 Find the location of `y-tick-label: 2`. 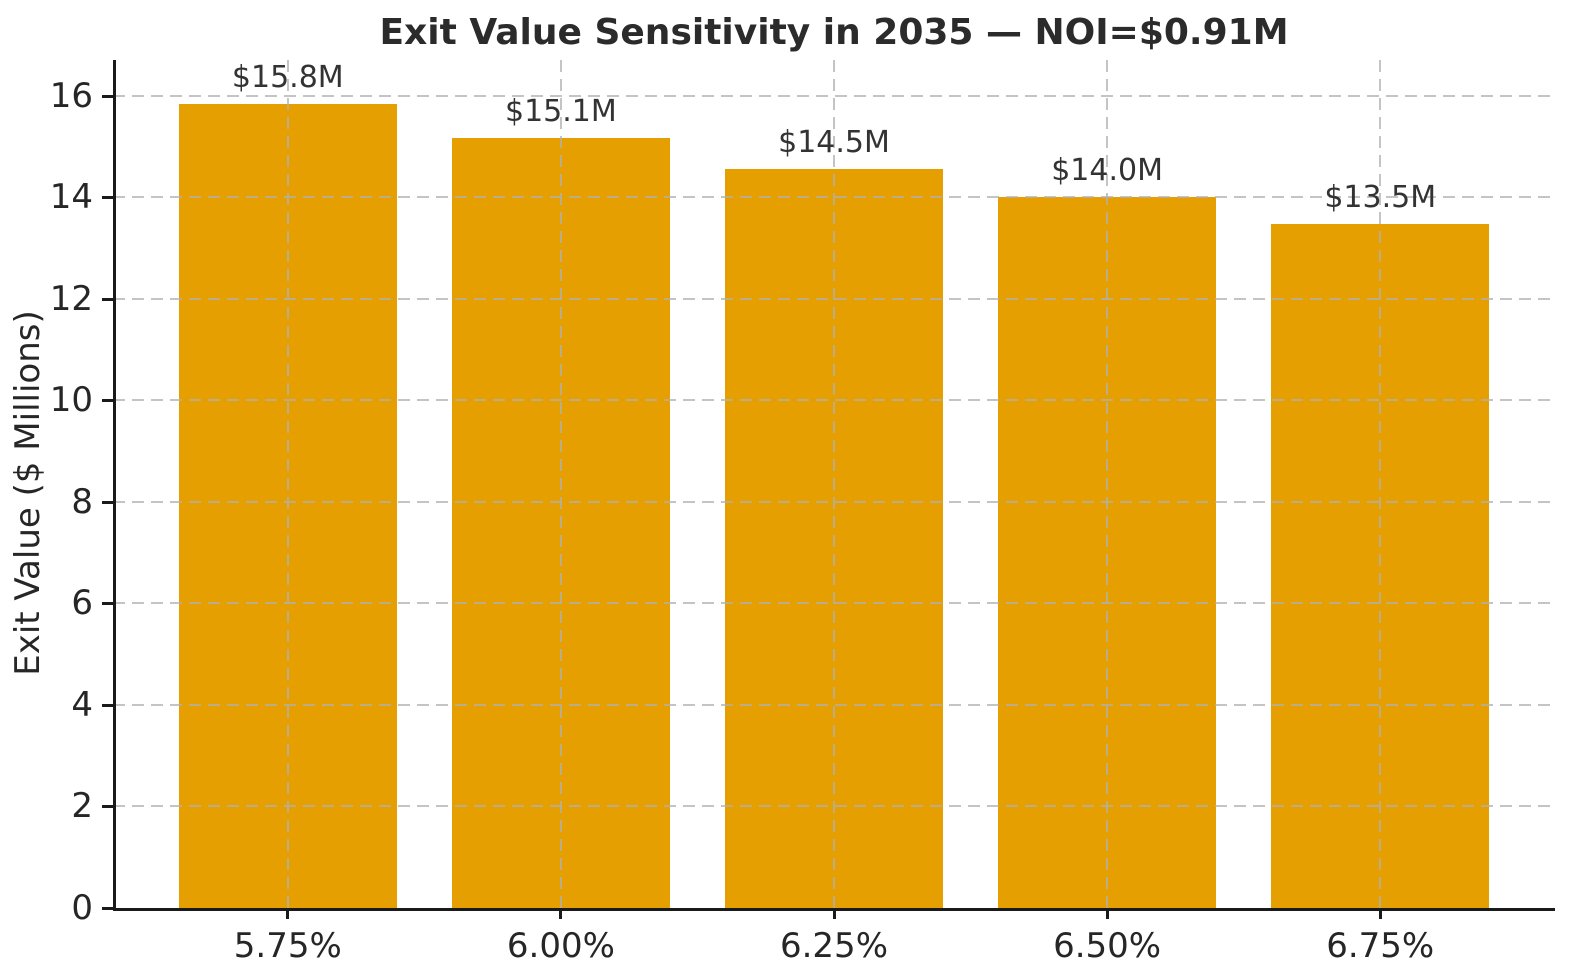

y-tick-label: 2 is located at coordinates (82, 806).